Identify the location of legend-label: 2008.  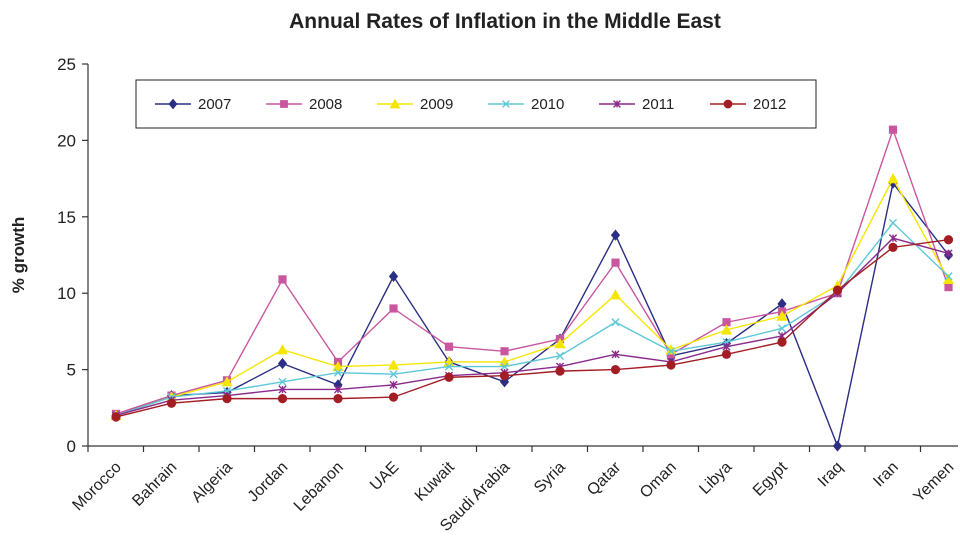
(325, 104).